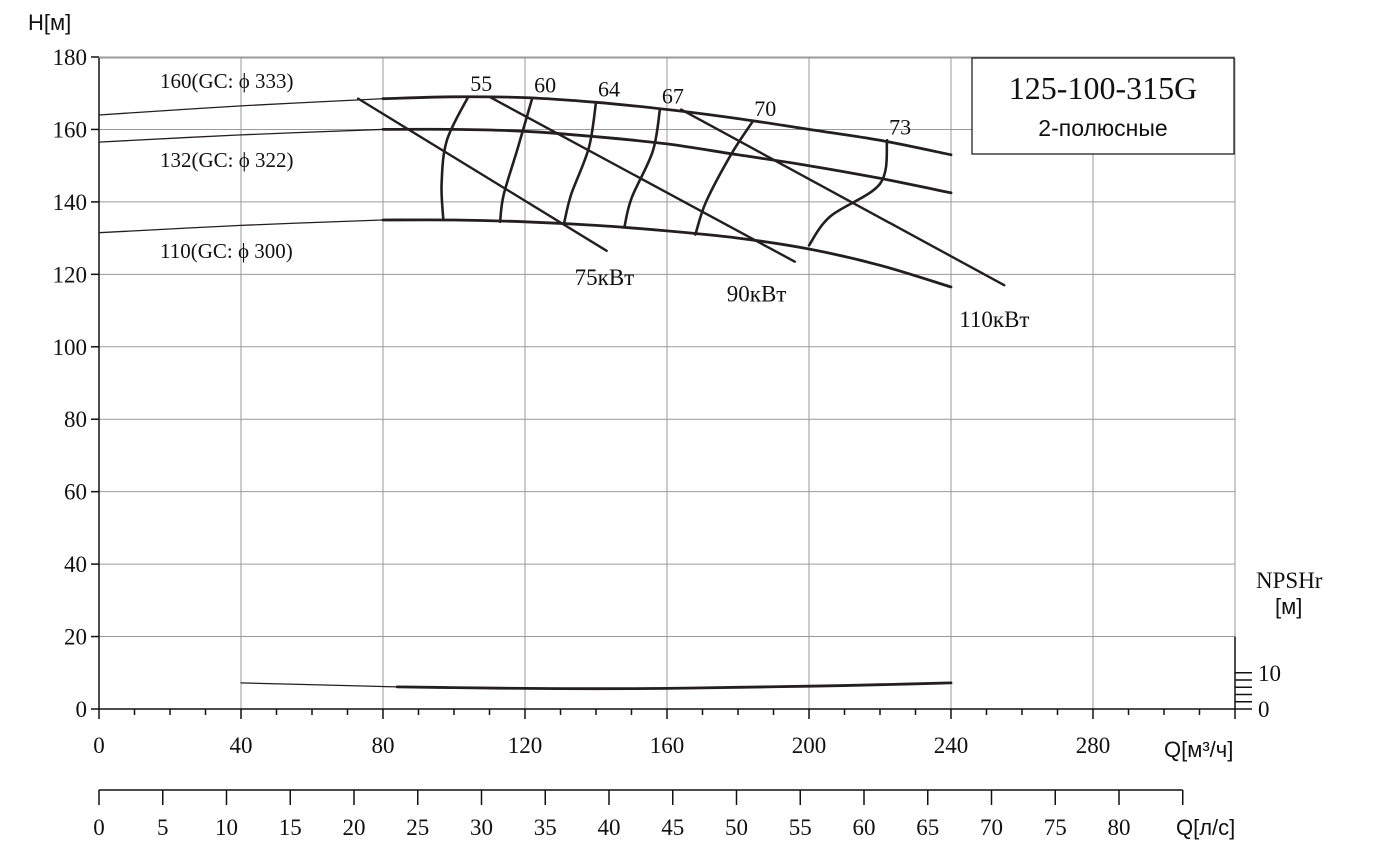  What do you see at coordinates (927, 827) in the screenshot?
I see `x2-tick-label: 65` at bounding box center [927, 827].